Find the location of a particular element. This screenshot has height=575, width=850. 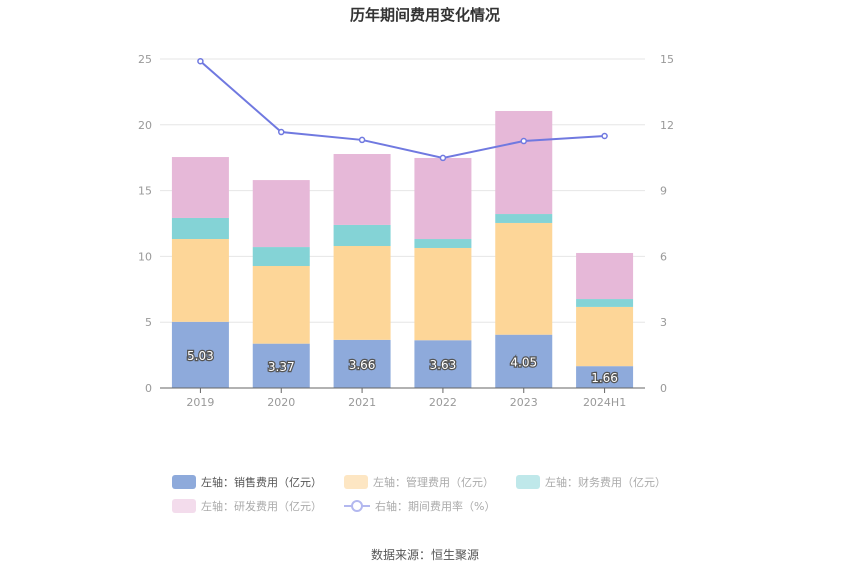

x-axis-tick: 2020 is located at coordinates (281, 402).